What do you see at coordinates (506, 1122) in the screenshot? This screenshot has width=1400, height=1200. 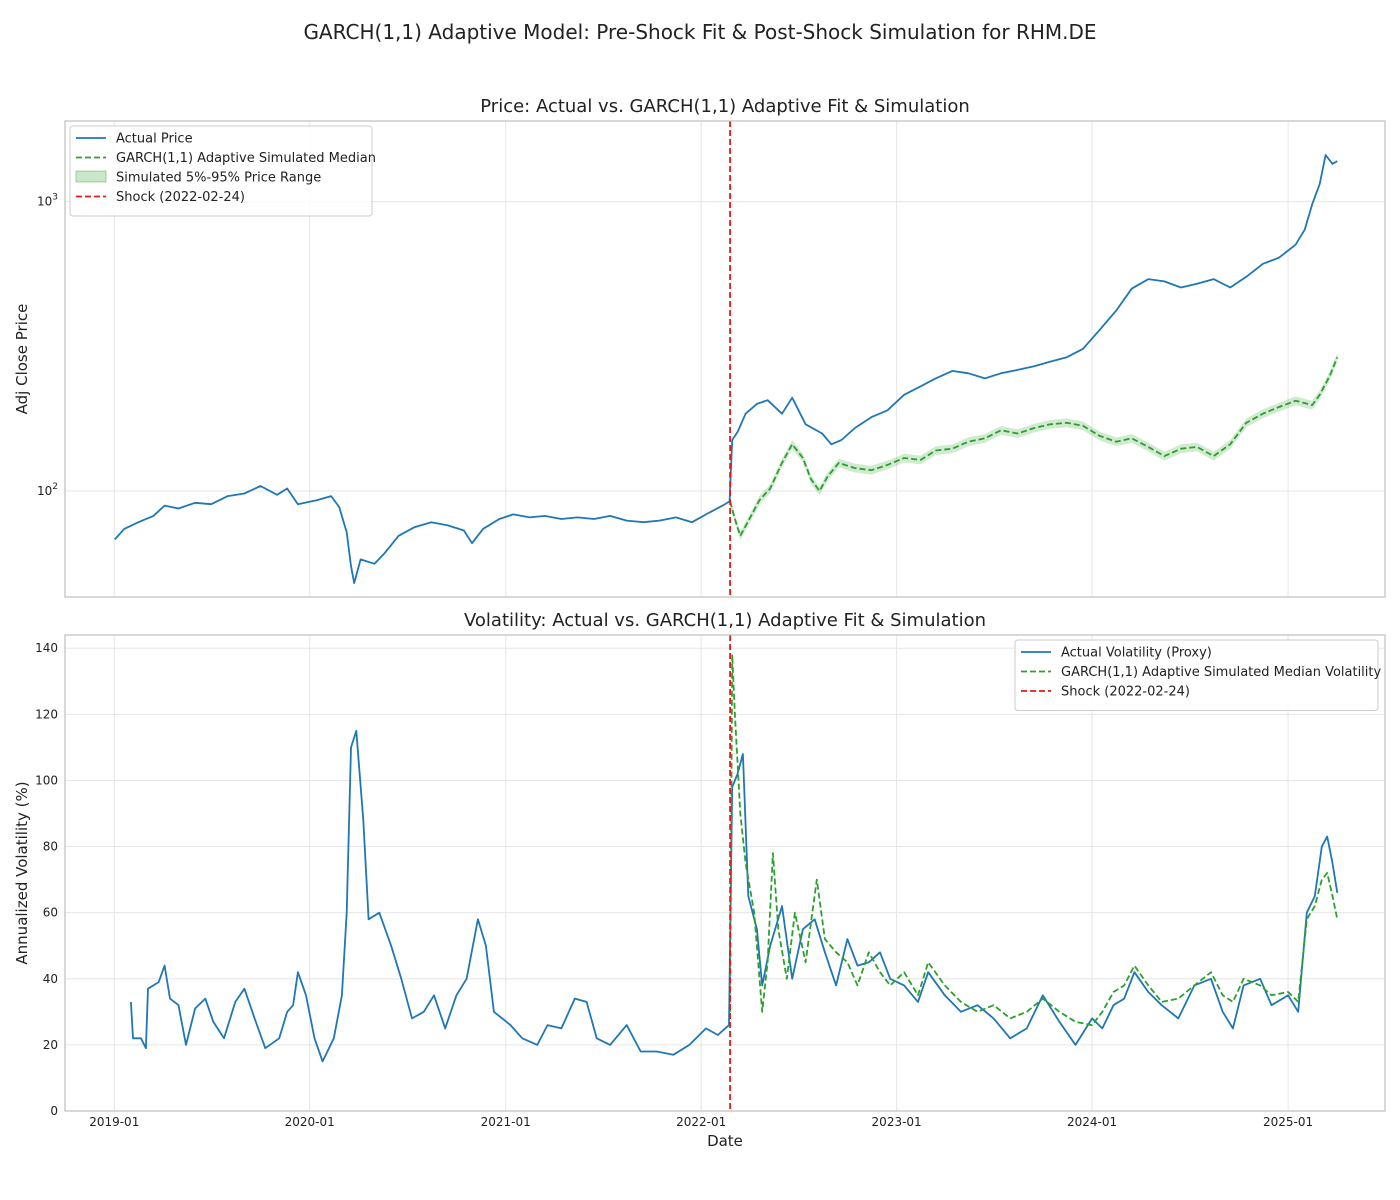 I see `x-tick-label: 2021-01` at bounding box center [506, 1122].